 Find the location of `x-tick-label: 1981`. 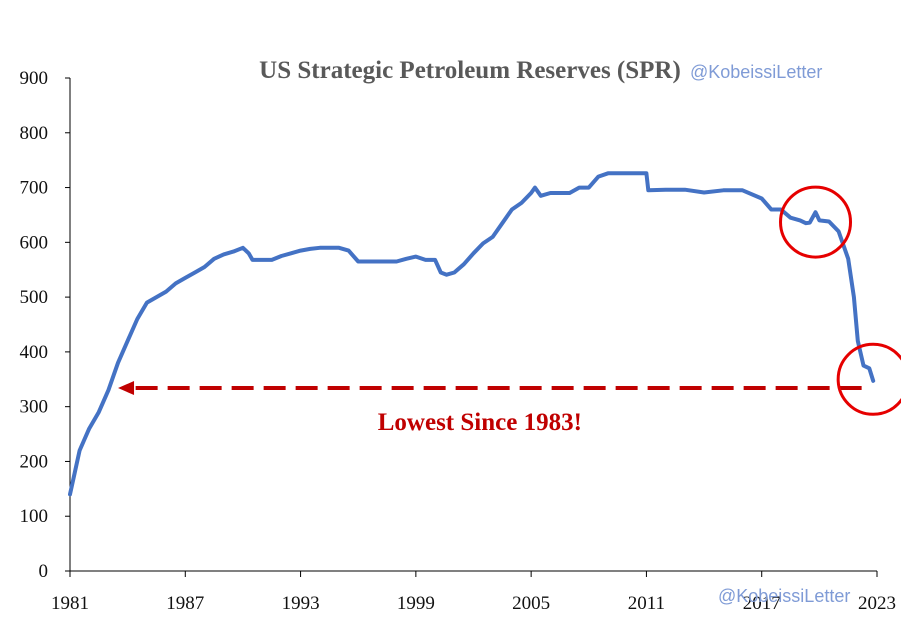

x-tick-label: 1981 is located at coordinates (70, 603).